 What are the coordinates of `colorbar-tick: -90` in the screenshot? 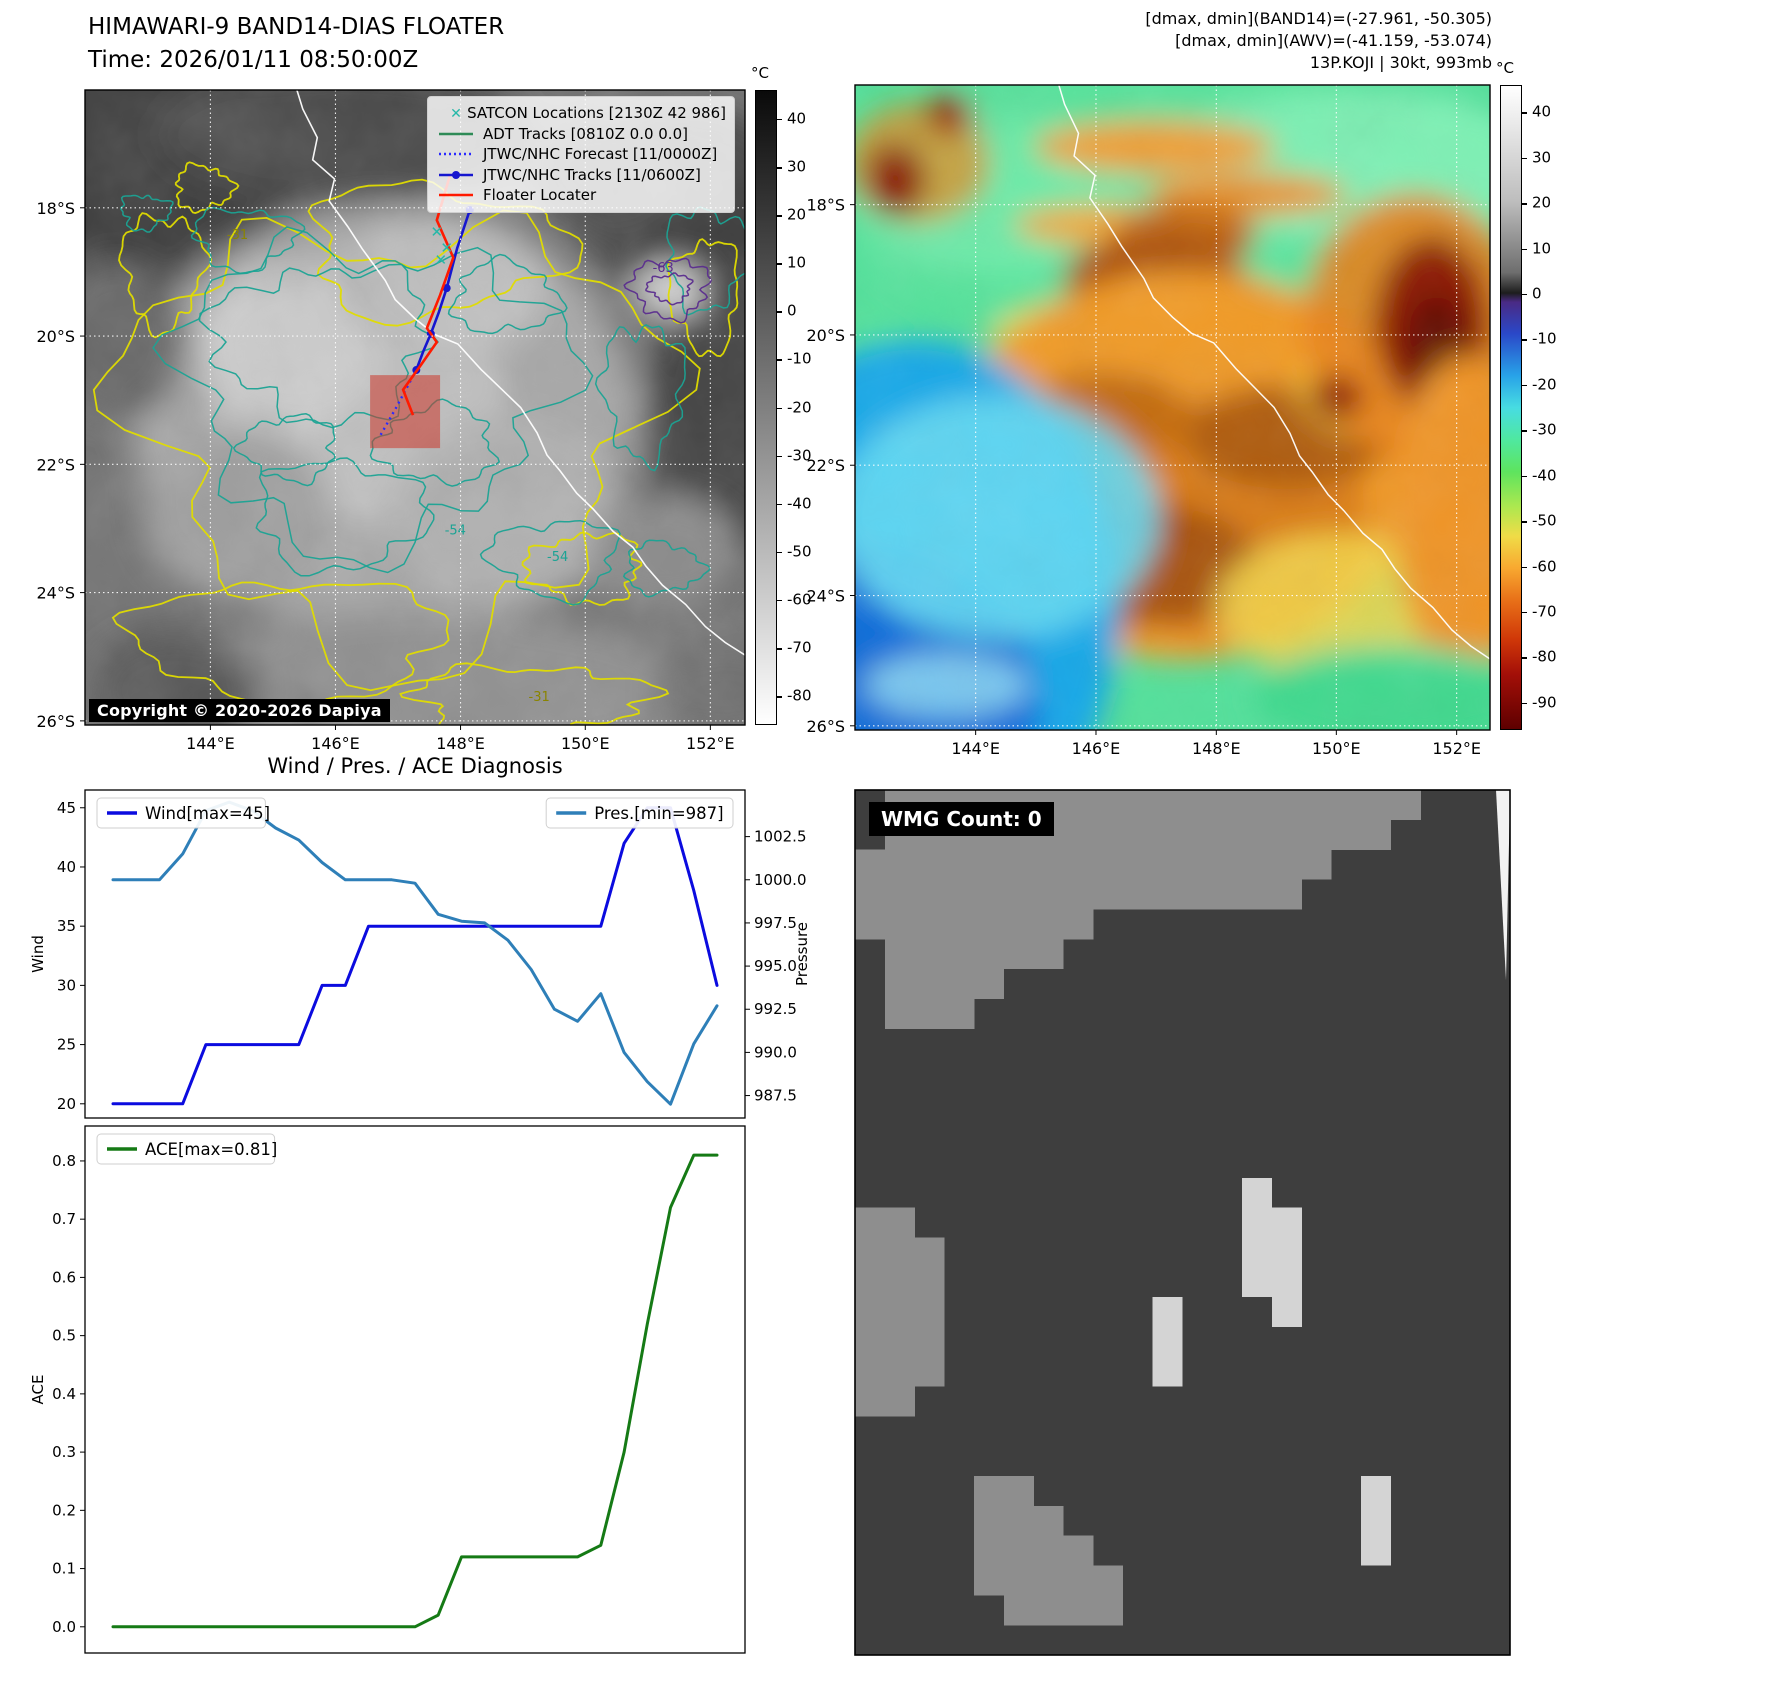 It's located at (1544, 702).